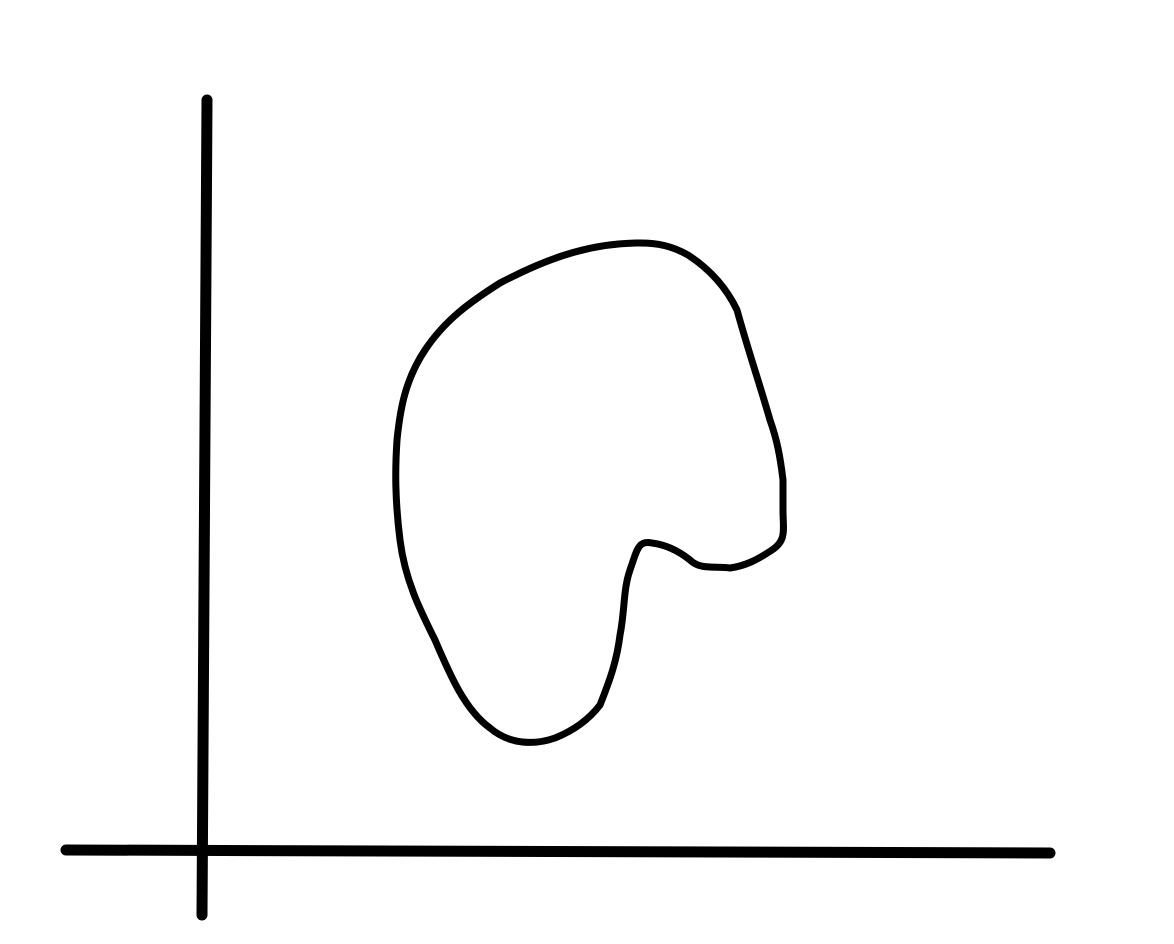 Image resolution: width=1174 pixels, height=944 pixels. What do you see at coordinates (558, 851) in the screenshot?
I see `x-axis-line` at bounding box center [558, 851].